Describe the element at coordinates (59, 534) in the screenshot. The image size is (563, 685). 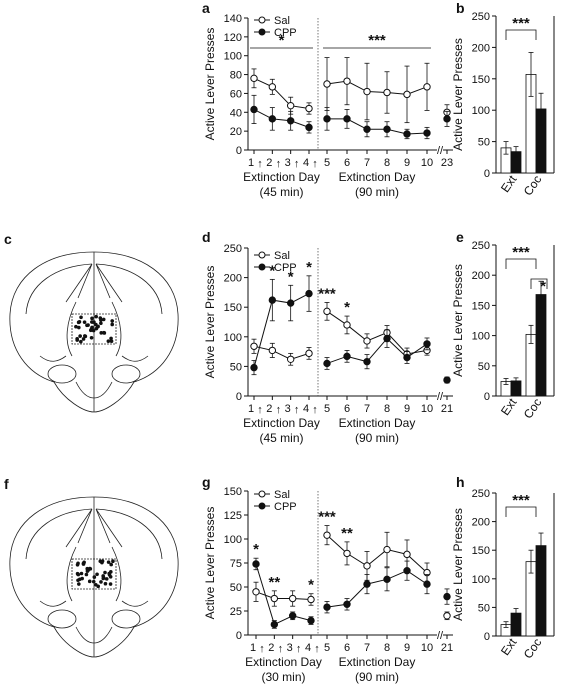
I see `cortex-contour` at that location.